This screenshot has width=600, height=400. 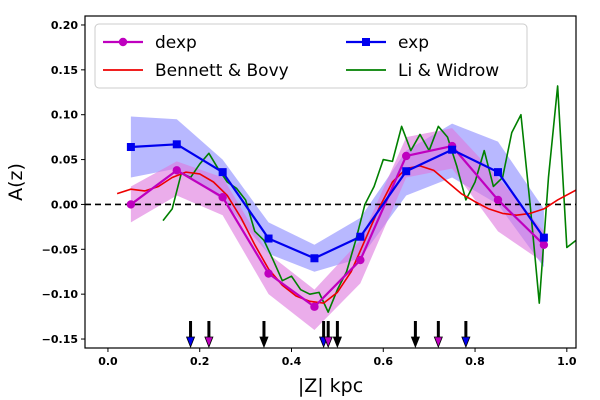 I want to click on y-tick-label: −0.05, so click(x=60, y=249).